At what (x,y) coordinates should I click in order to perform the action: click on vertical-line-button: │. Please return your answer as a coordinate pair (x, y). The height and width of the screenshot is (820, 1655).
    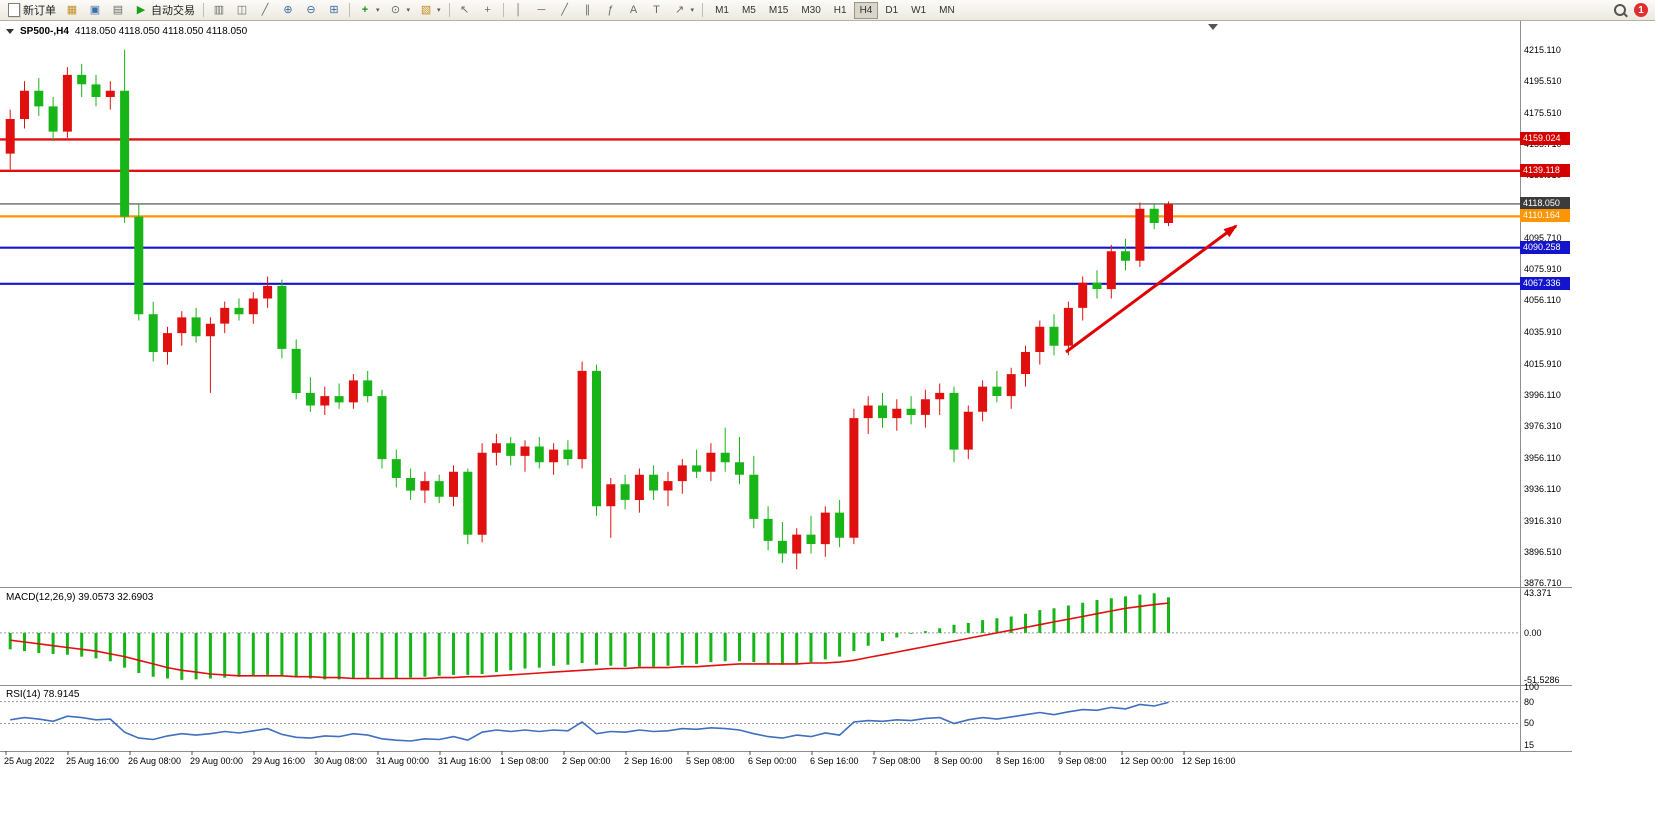
    Looking at the image, I should click on (519, 10).